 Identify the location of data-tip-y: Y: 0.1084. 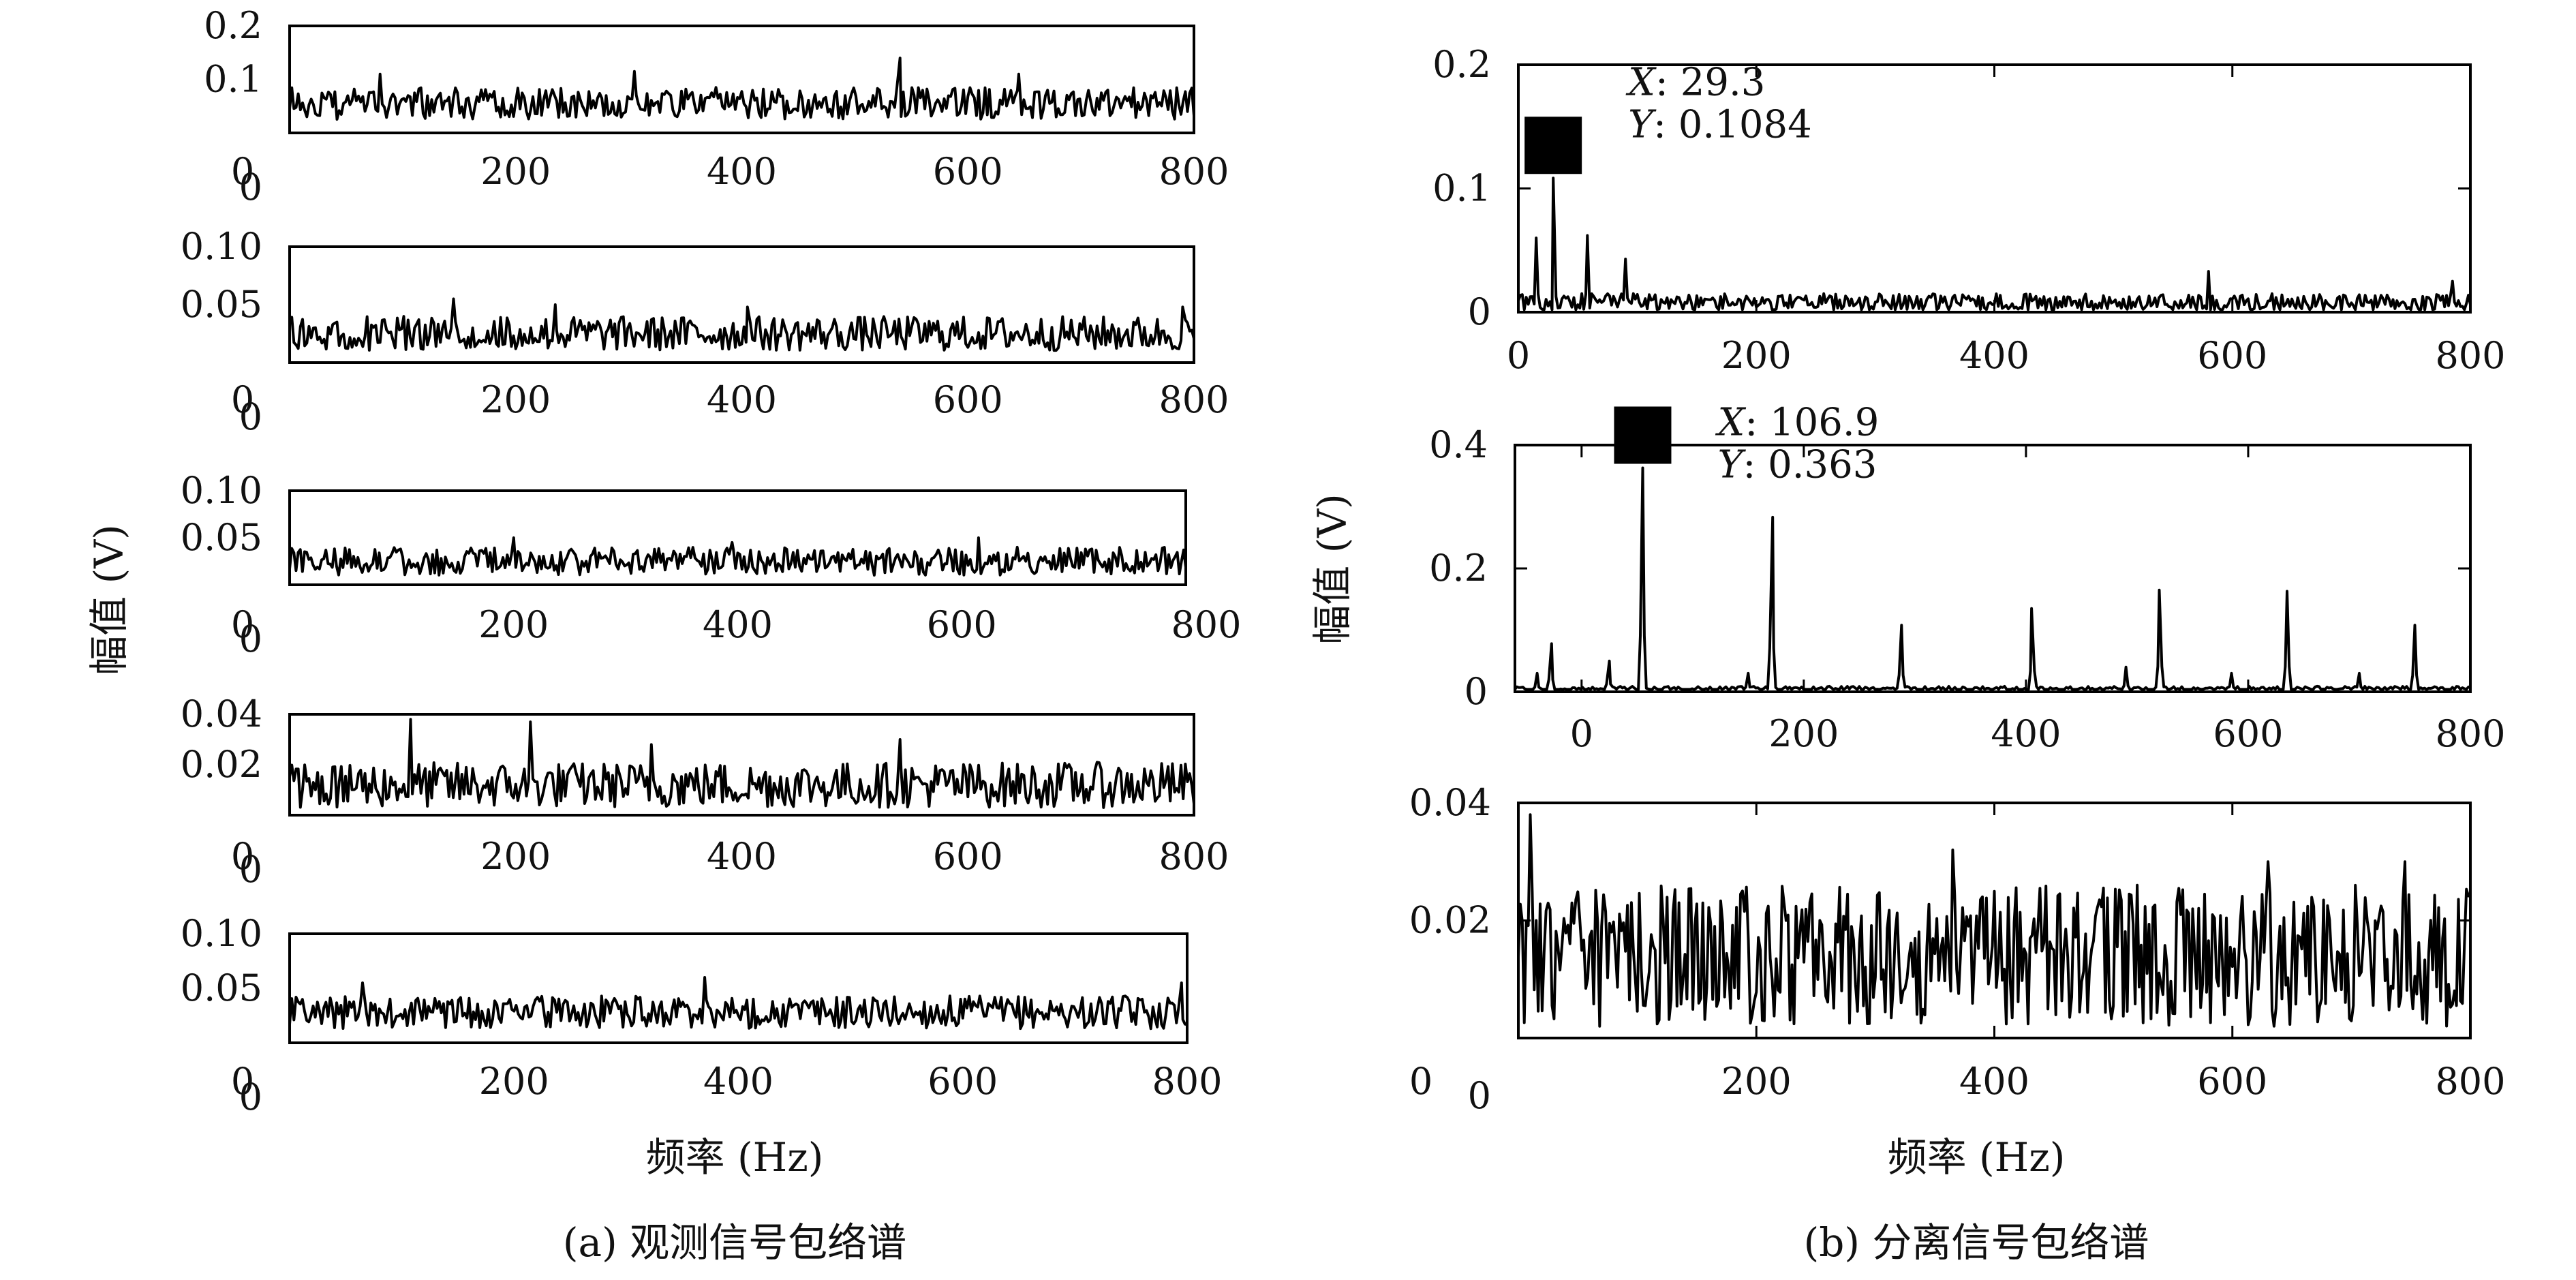
(1720, 125).